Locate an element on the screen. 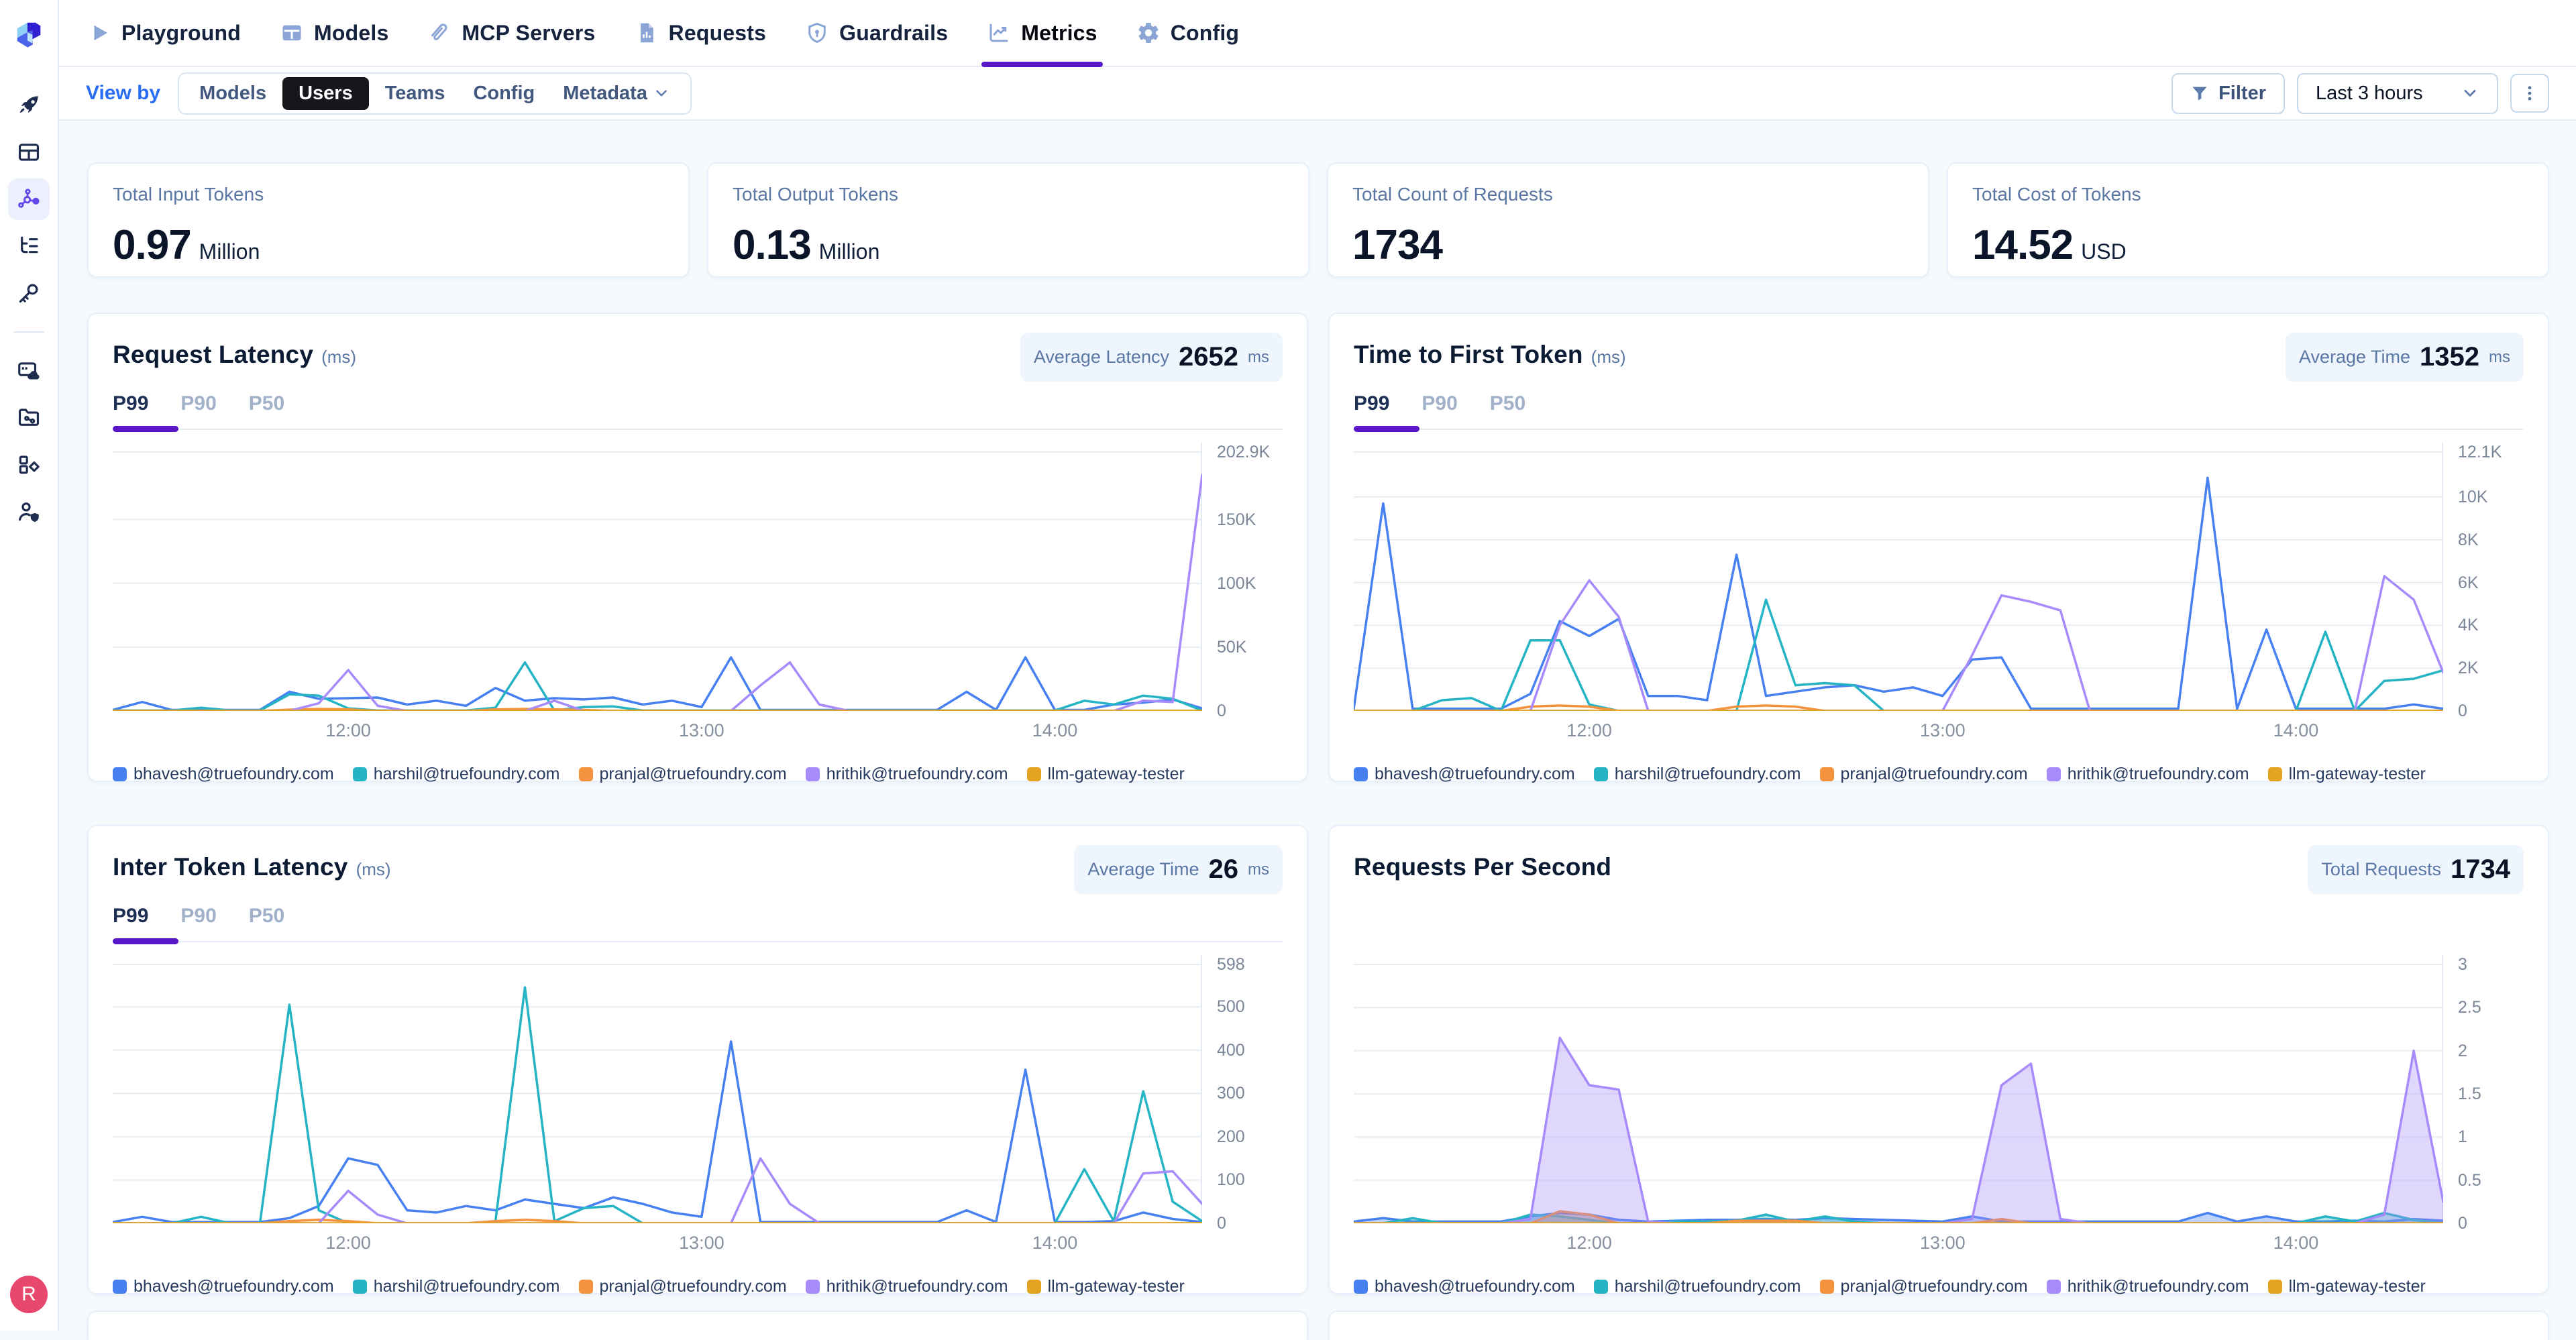  filter-button: Filter is located at coordinates (2228, 93).